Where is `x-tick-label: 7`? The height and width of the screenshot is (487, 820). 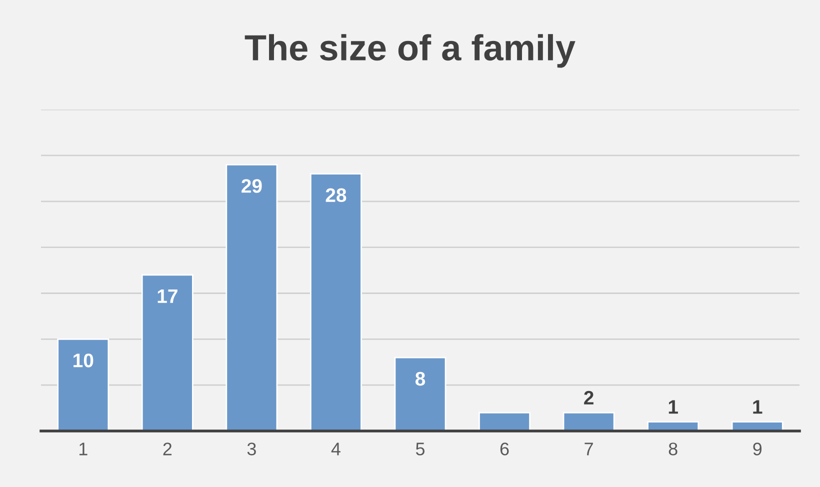
x-tick-label: 7 is located at coordinates (588, 449).